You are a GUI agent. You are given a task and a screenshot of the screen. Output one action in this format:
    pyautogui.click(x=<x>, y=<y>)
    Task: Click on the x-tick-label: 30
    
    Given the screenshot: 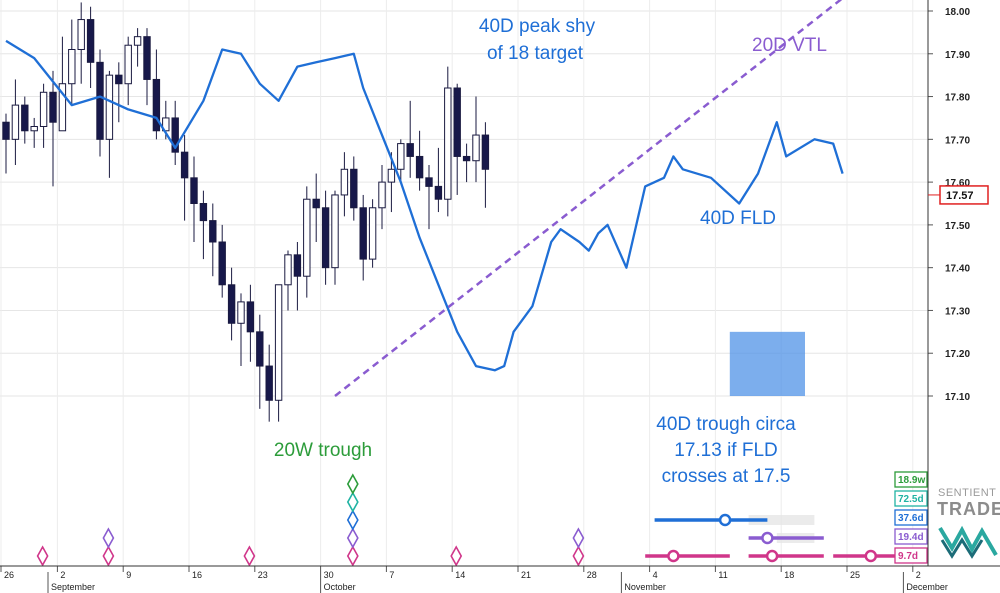 What is the action you would take?
    pyautogui.click(x=329, y=575)
    